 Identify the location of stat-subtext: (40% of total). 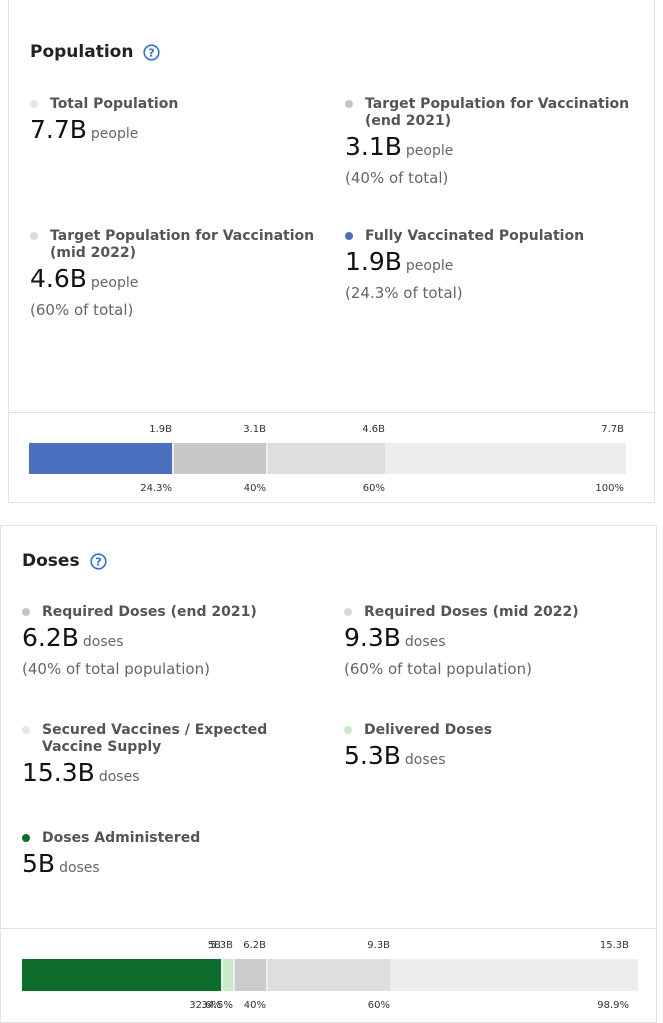
(397, 178).